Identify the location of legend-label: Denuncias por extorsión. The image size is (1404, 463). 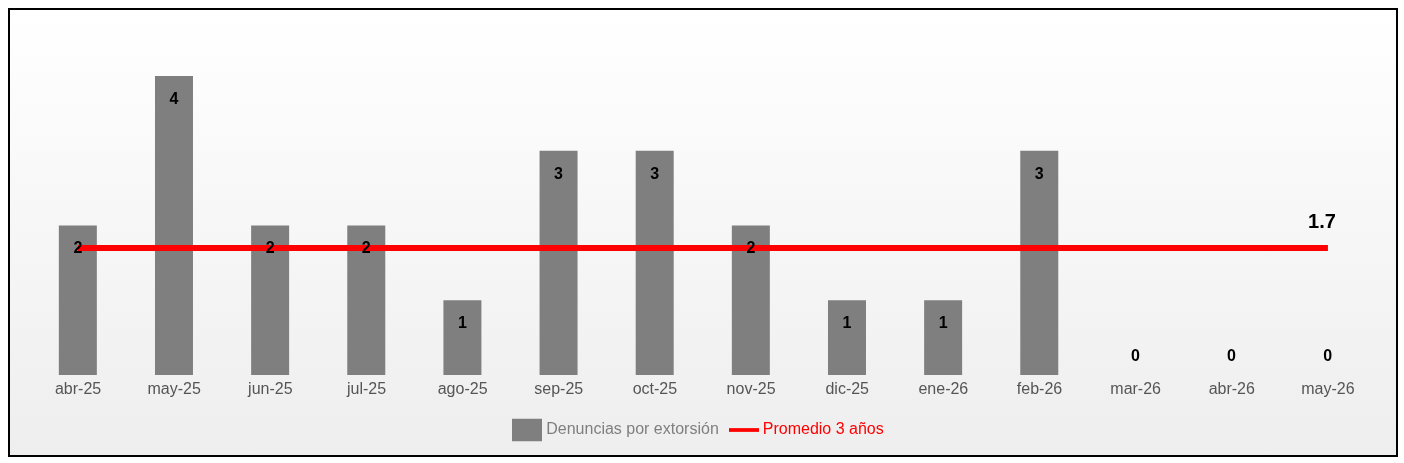
(632, 429).